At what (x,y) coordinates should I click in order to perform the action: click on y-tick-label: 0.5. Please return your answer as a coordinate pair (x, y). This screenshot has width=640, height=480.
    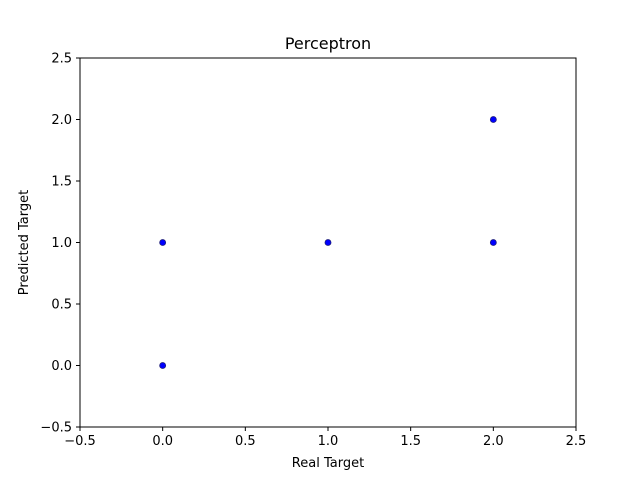
    Looking at the image, I should click on (61, 305).